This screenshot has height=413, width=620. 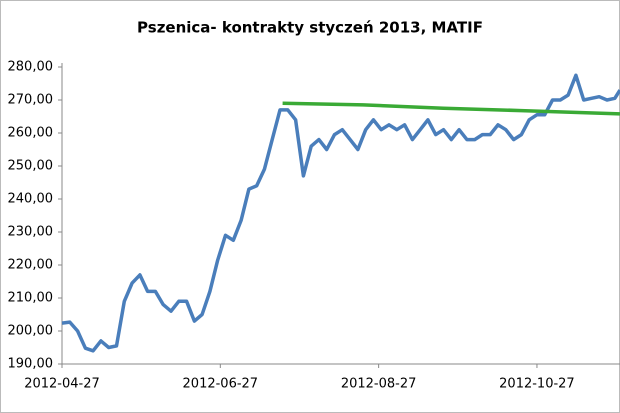 I want to click on chart-title: Pszenica- kontrakty styczeń 2013, MATIF, so click(x=310, y=28).